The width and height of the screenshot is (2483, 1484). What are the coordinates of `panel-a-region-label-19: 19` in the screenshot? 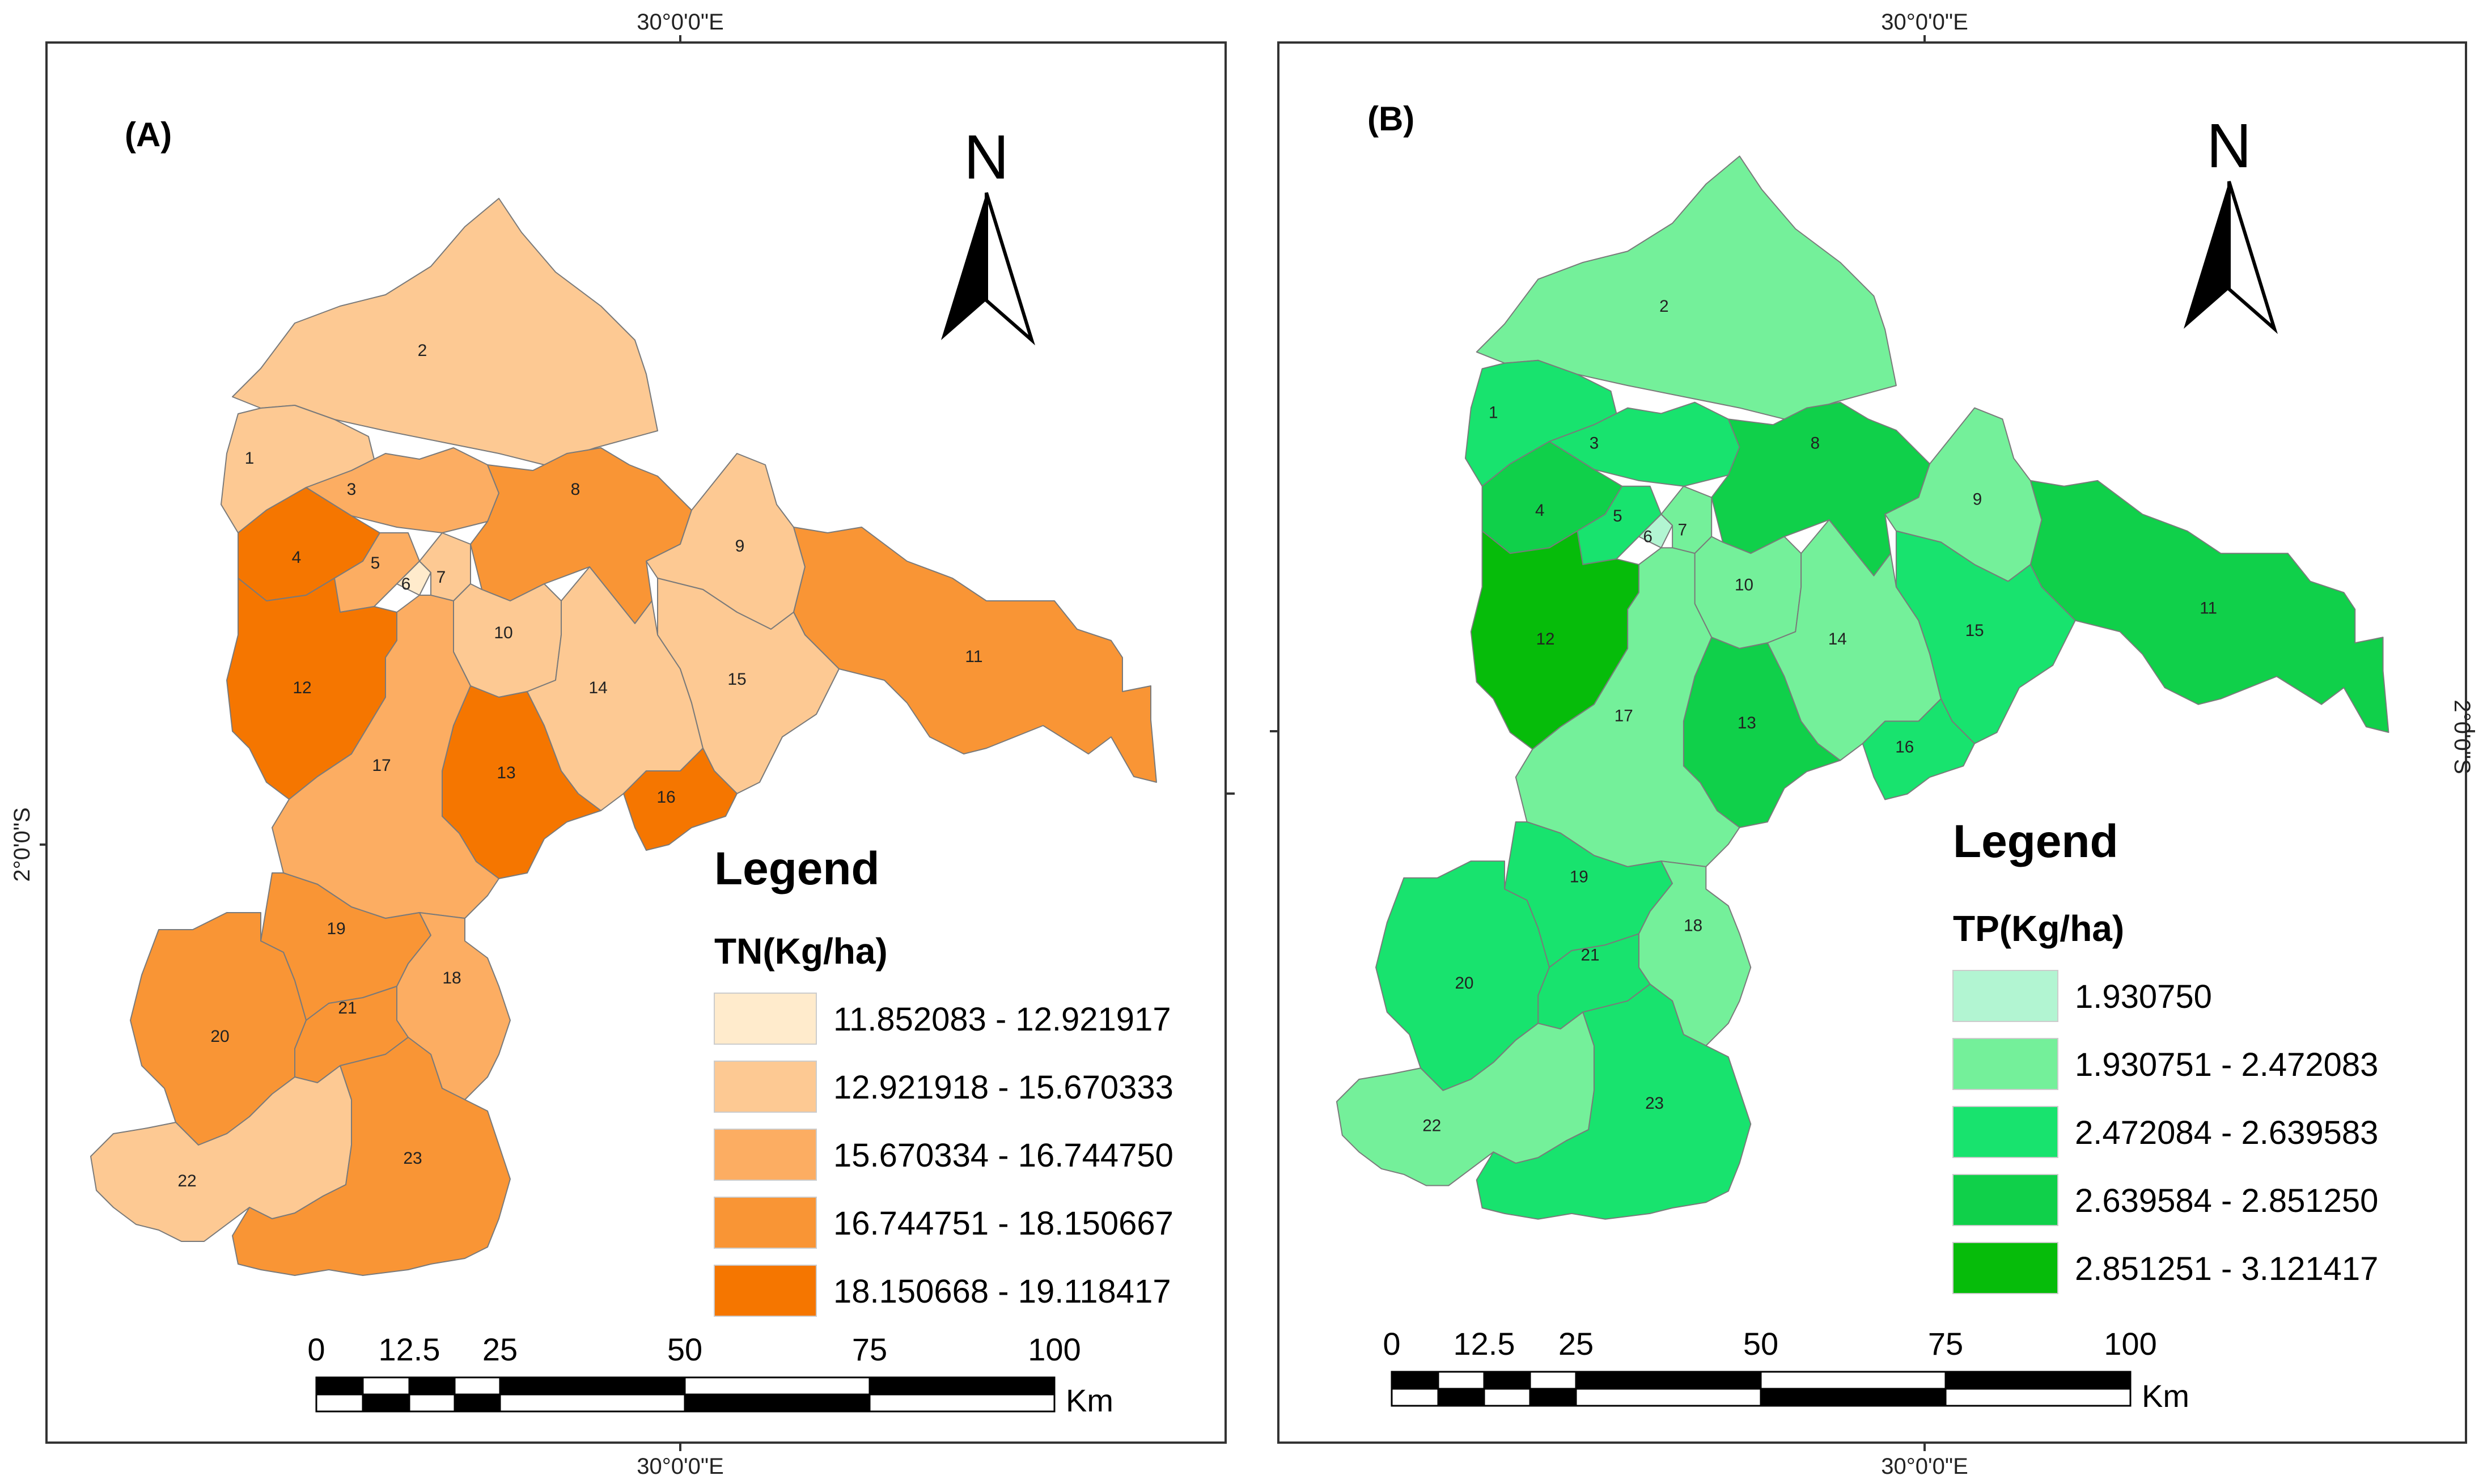 It's located at (336, 928).